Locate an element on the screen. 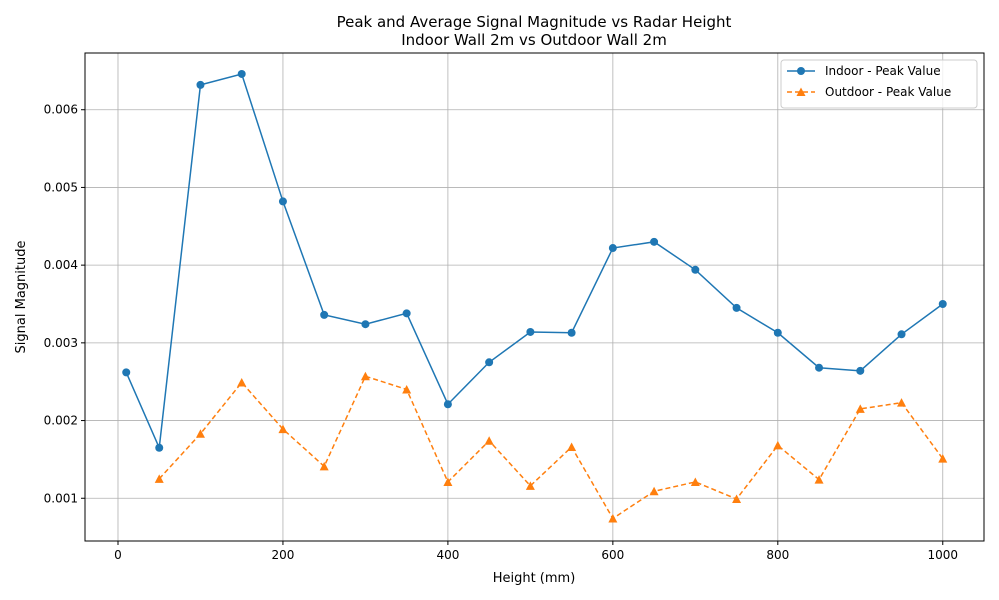 This screenshot has height=600, width=999. y-tick-label: 0.005 is located at coordinates (61, 187).